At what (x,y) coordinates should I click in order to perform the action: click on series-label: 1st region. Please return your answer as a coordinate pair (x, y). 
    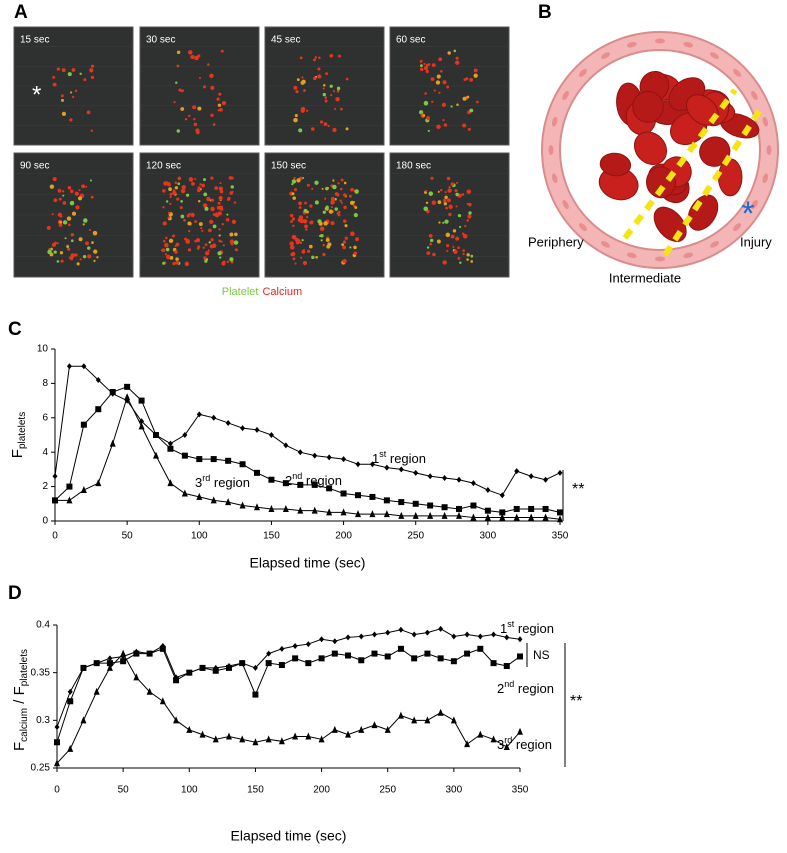
    Looking at the image, I should click on (399, 457).